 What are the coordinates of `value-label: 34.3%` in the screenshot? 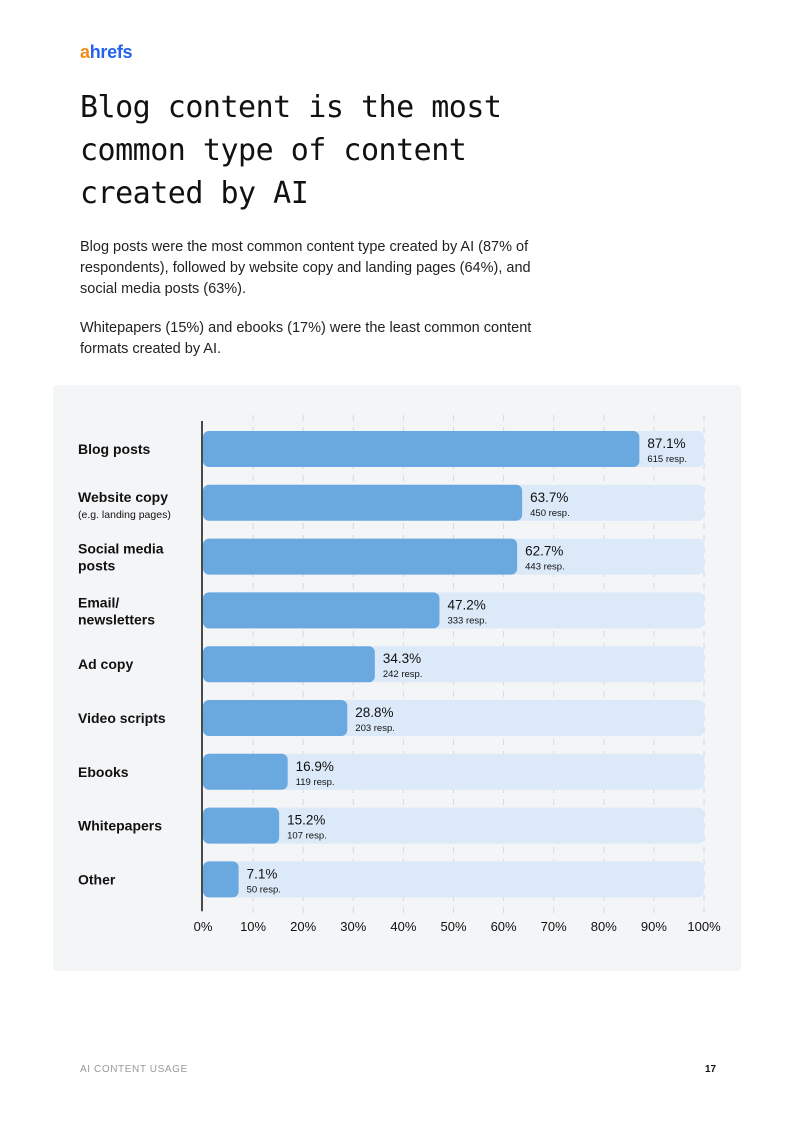 It's located at (402, 658).